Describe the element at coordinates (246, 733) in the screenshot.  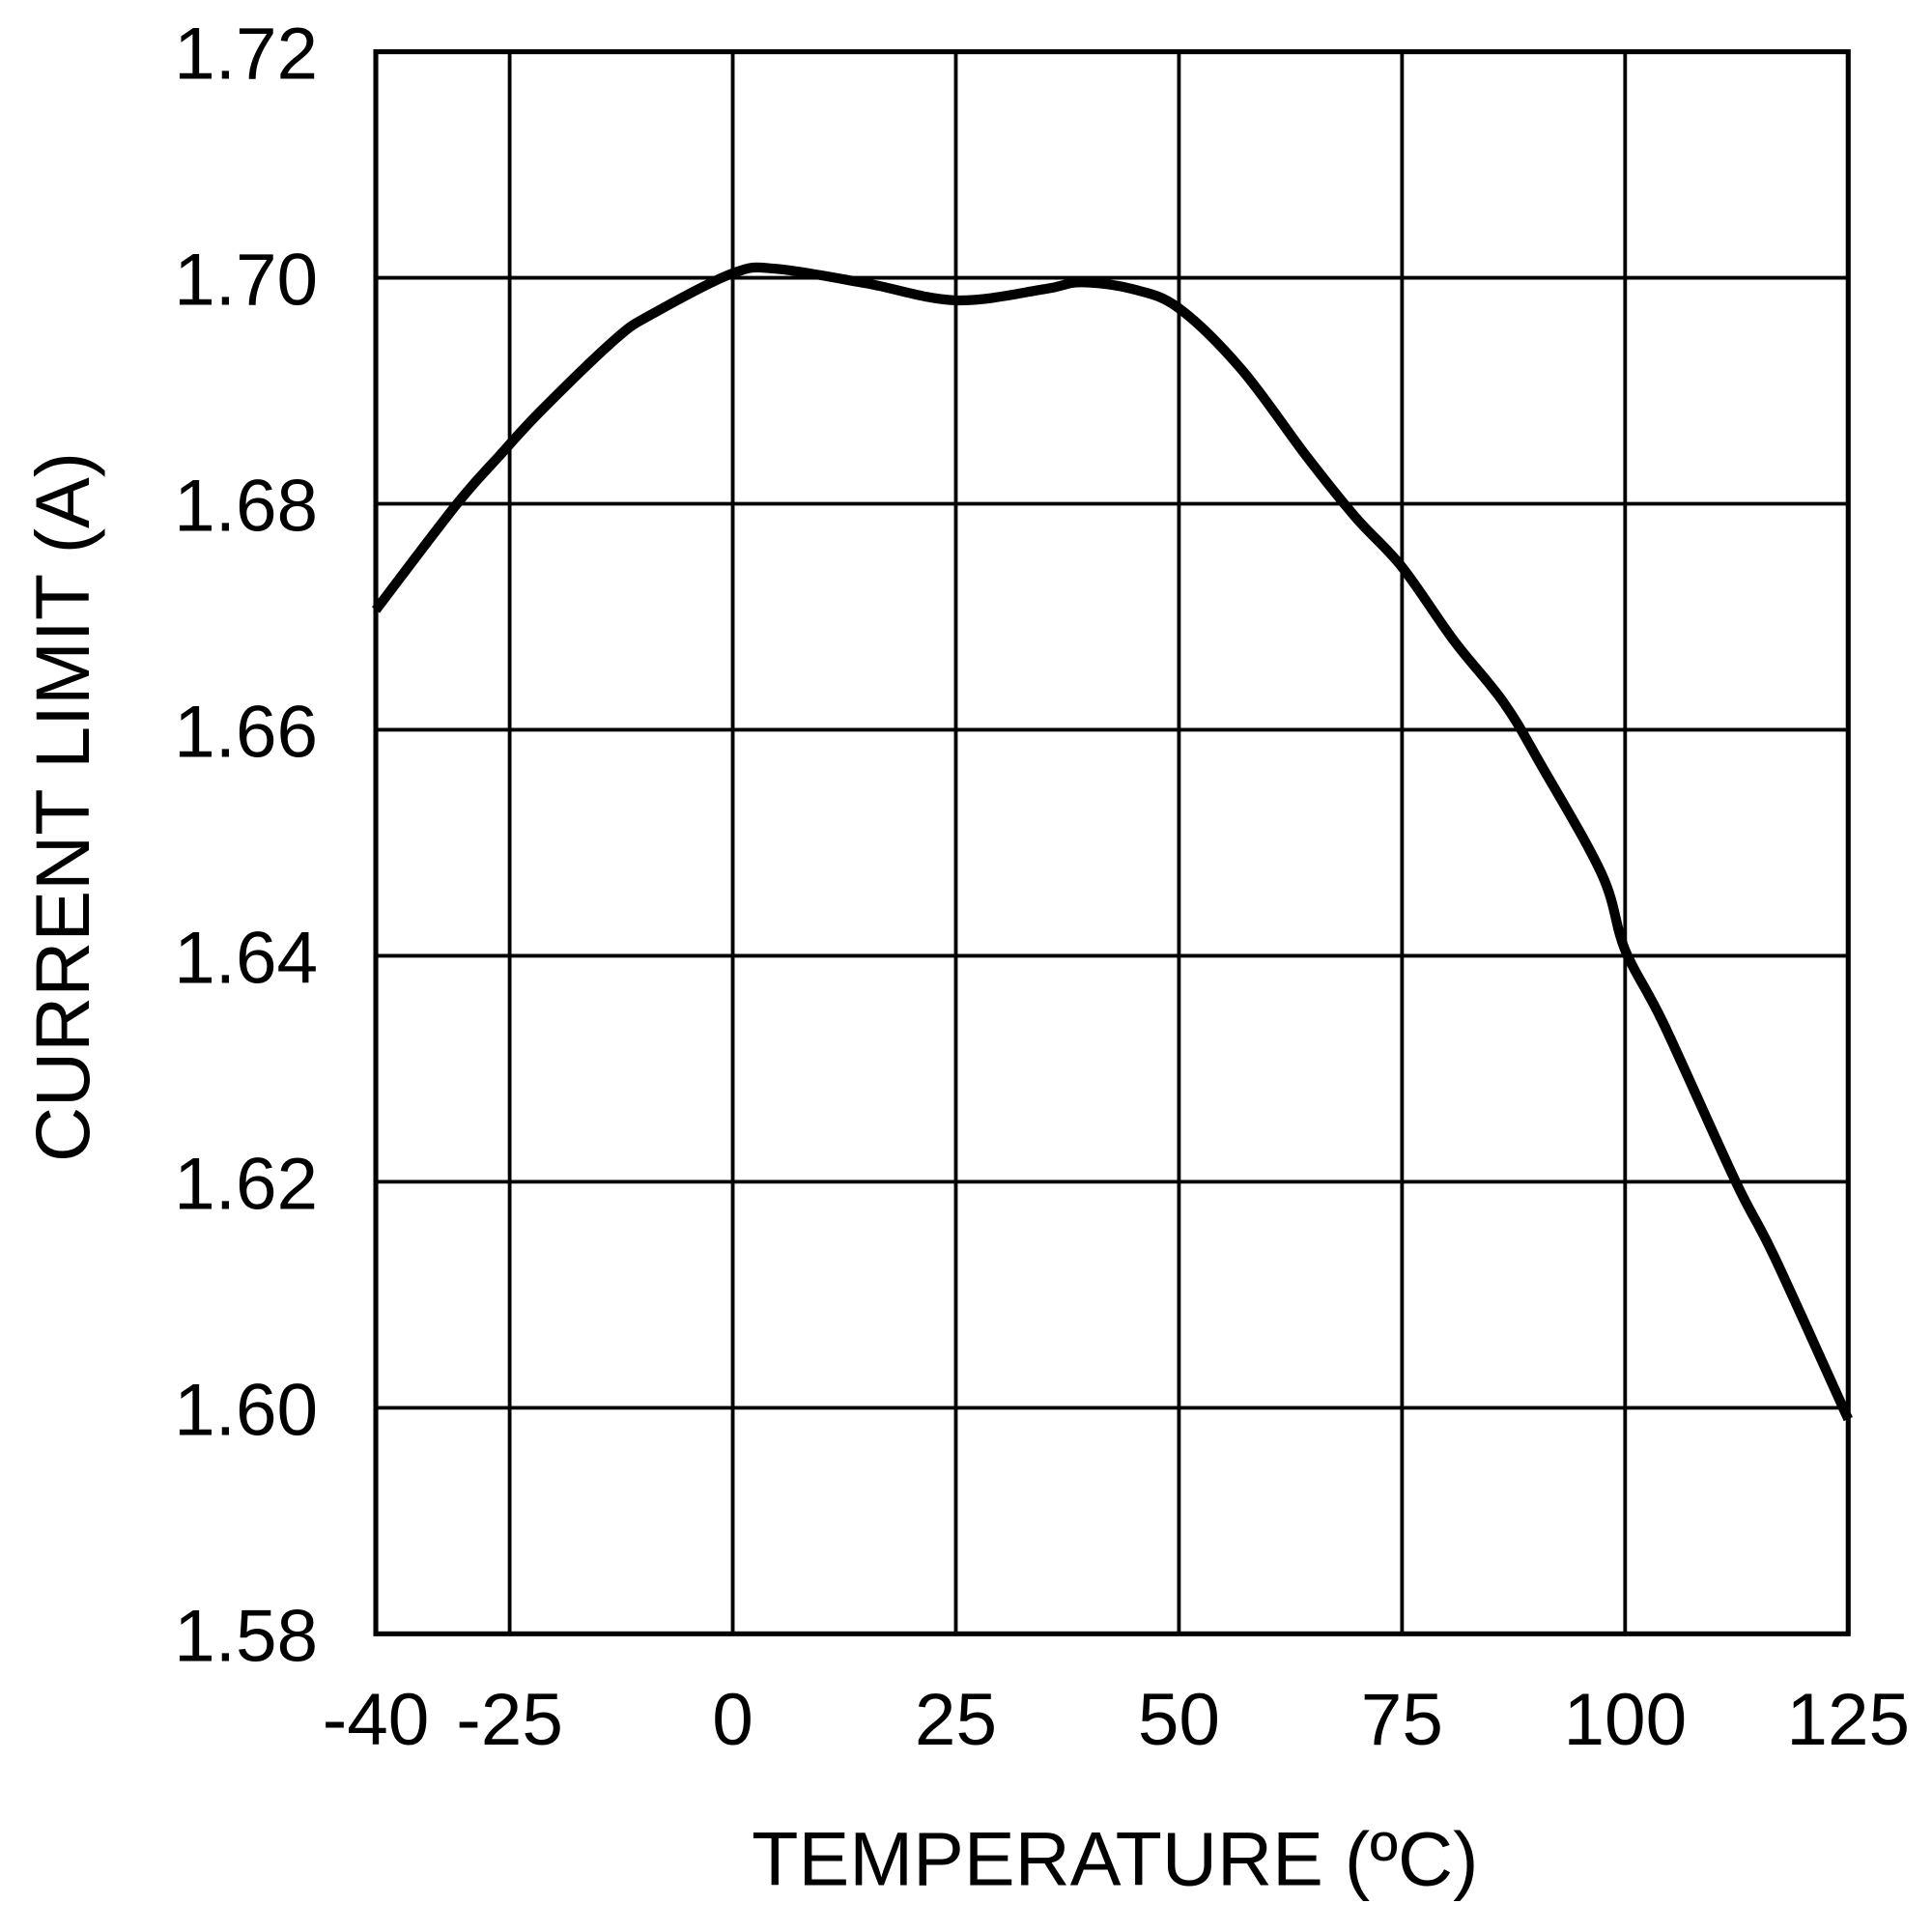
I see `y-tick-label: 1.66` at that location.